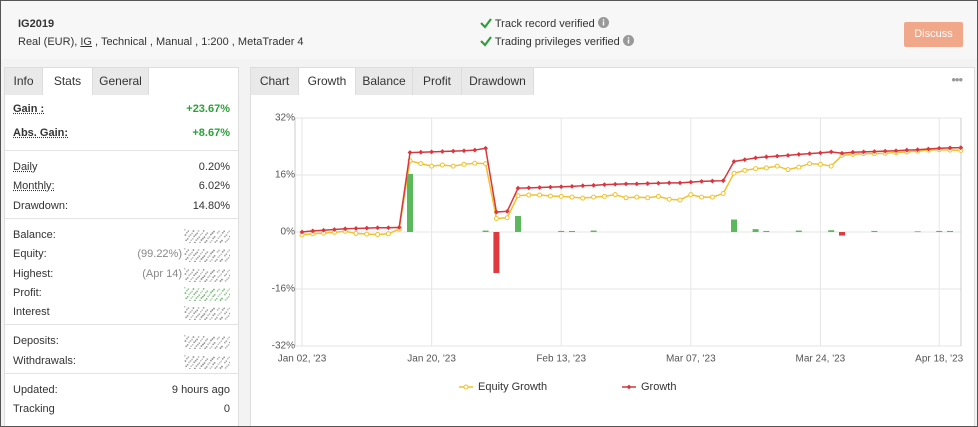 This screenshot has height=427, width=978. What do you see at coordinates (275, 81) in the screenshot?
I see `tab: Chart` at bounding box center [275, 81].